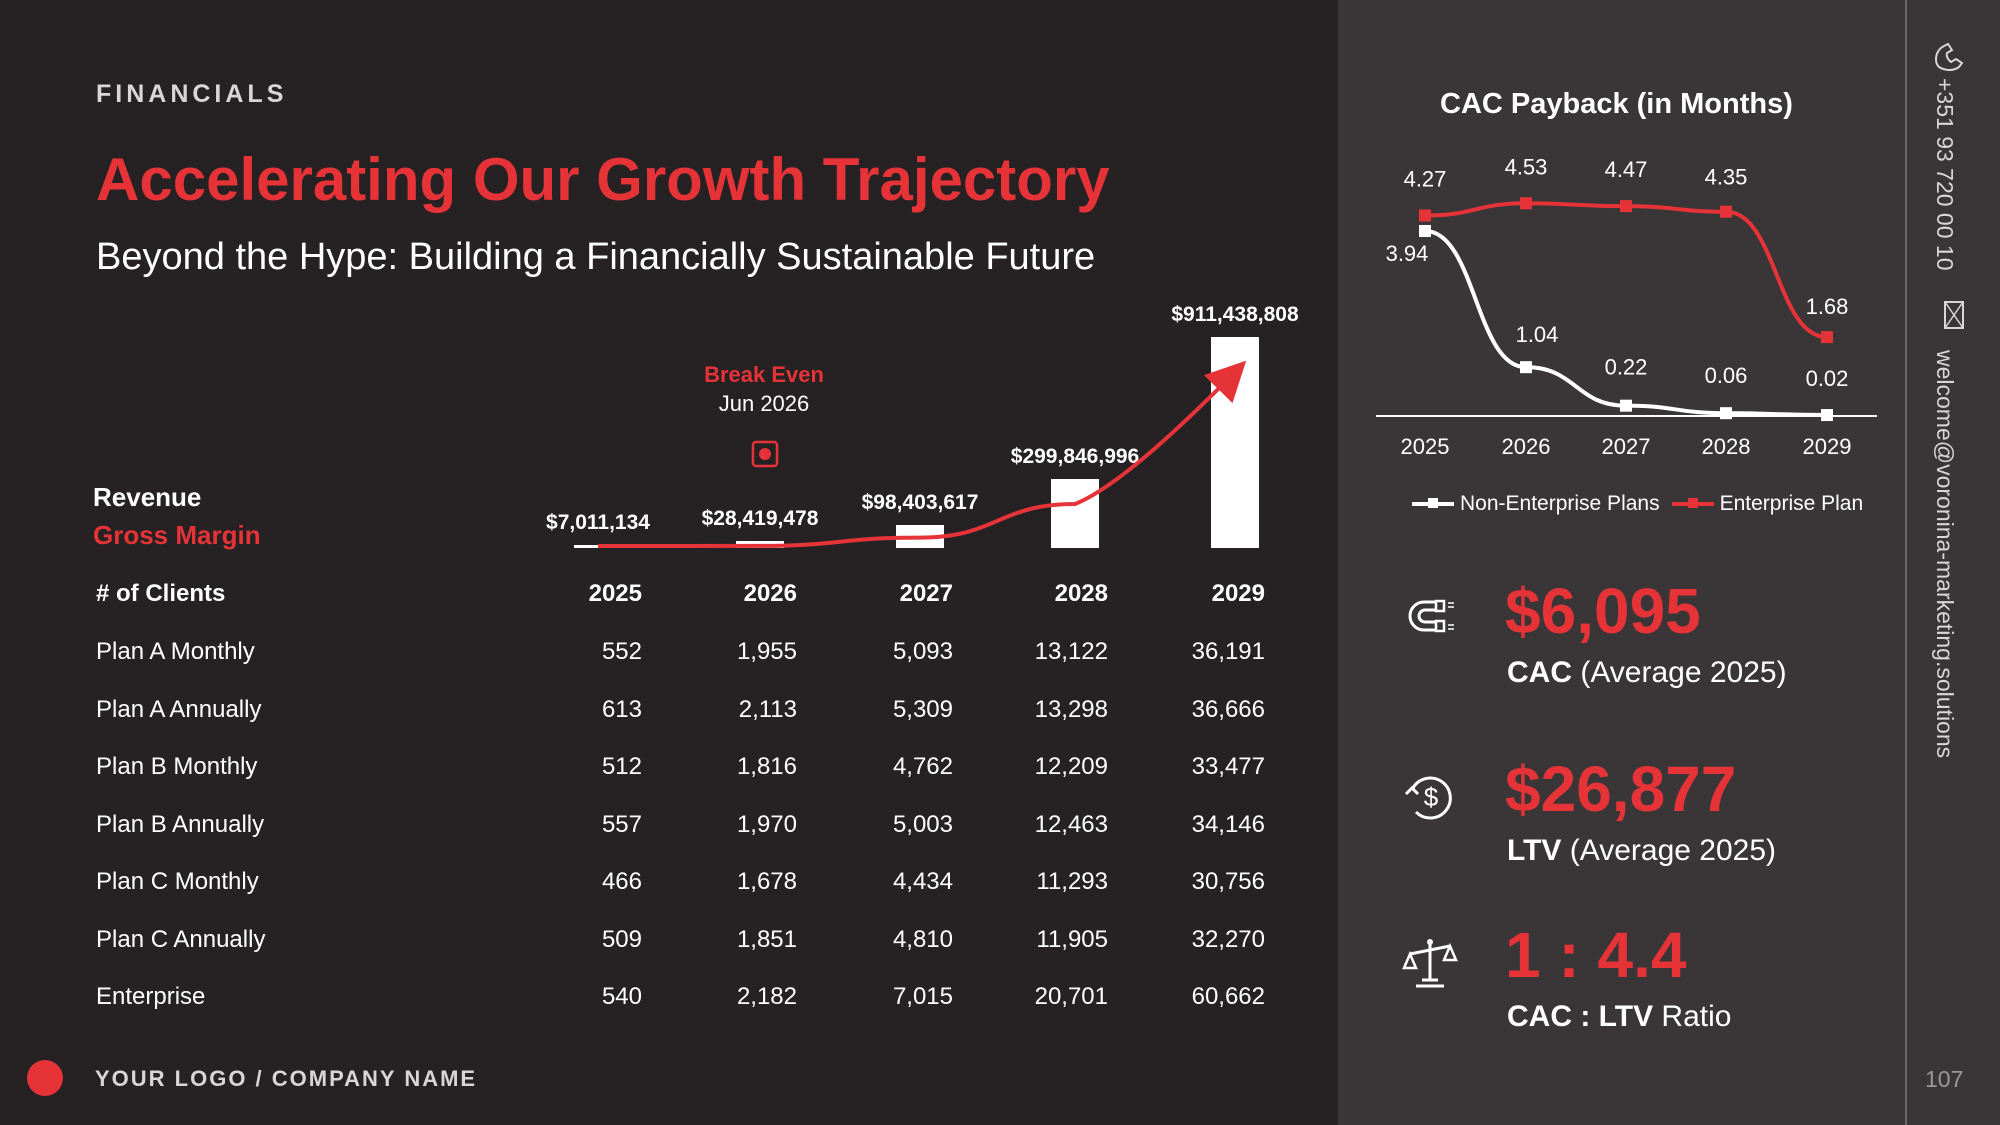 Image resolution: width=2000 pixels, height=1125 pixels. Describe the element at coordinates (1071, 651) in the screenshot. I see `table-cell: 13,122` at that location.